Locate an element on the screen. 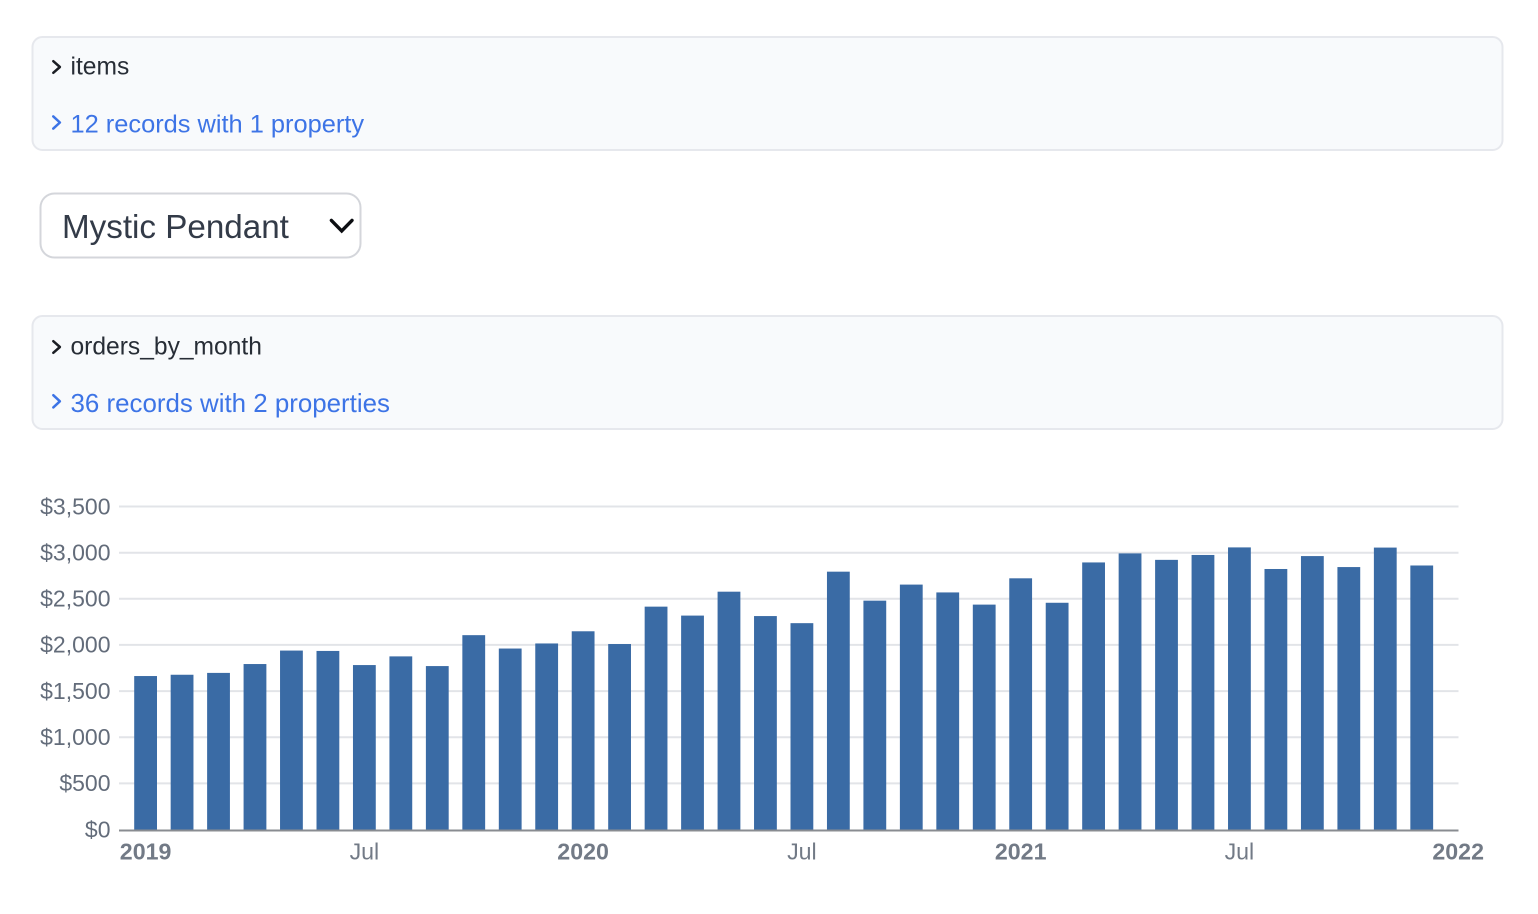  svg-text: 12 records with 1 property is located at coordinates (218, 125).